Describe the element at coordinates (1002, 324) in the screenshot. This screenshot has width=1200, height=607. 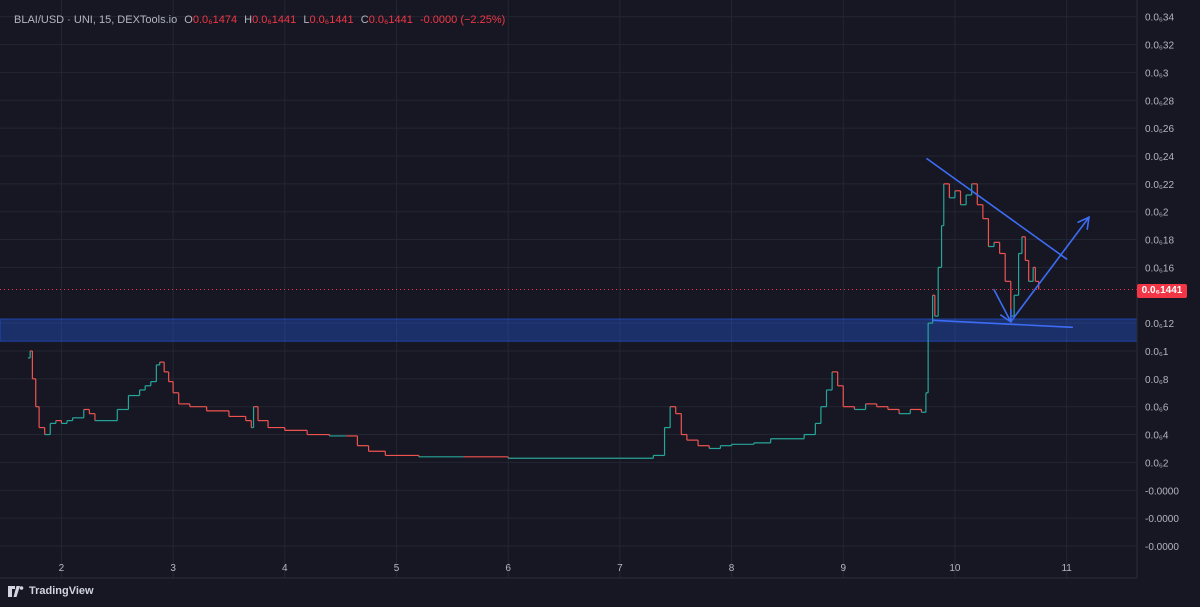
I see `triangle-bottom-line` at that location.